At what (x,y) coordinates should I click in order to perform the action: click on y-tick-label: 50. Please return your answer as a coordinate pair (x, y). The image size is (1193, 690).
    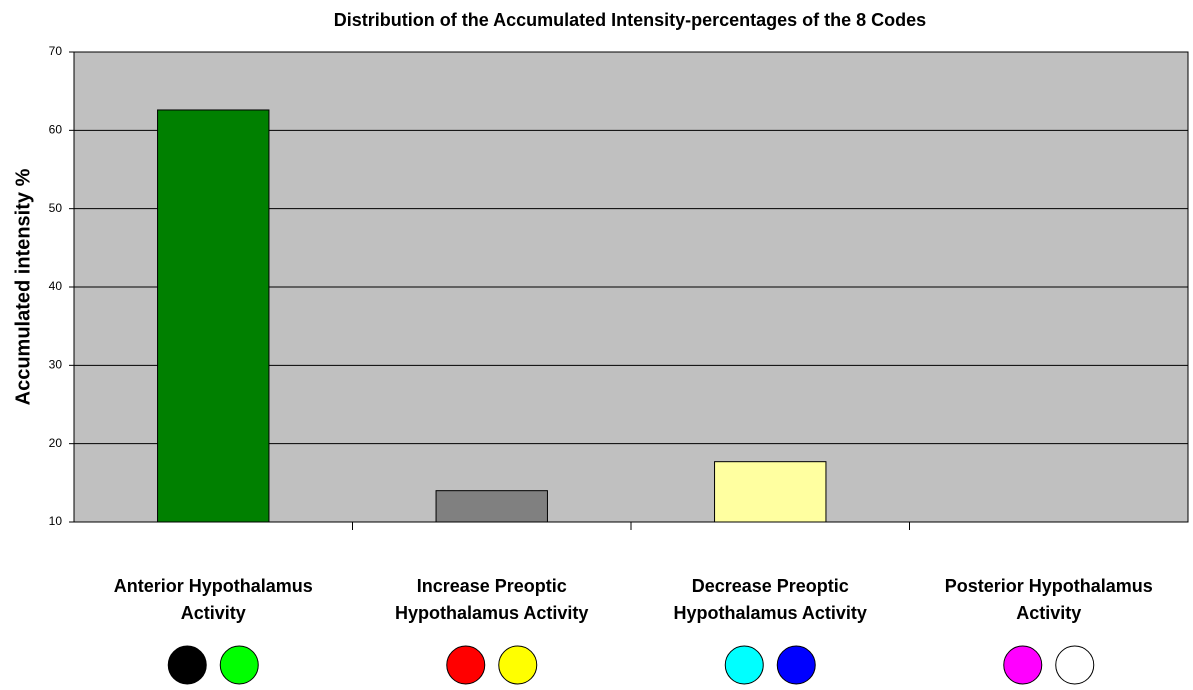
    Looking at the image, I should click on (56, 208).